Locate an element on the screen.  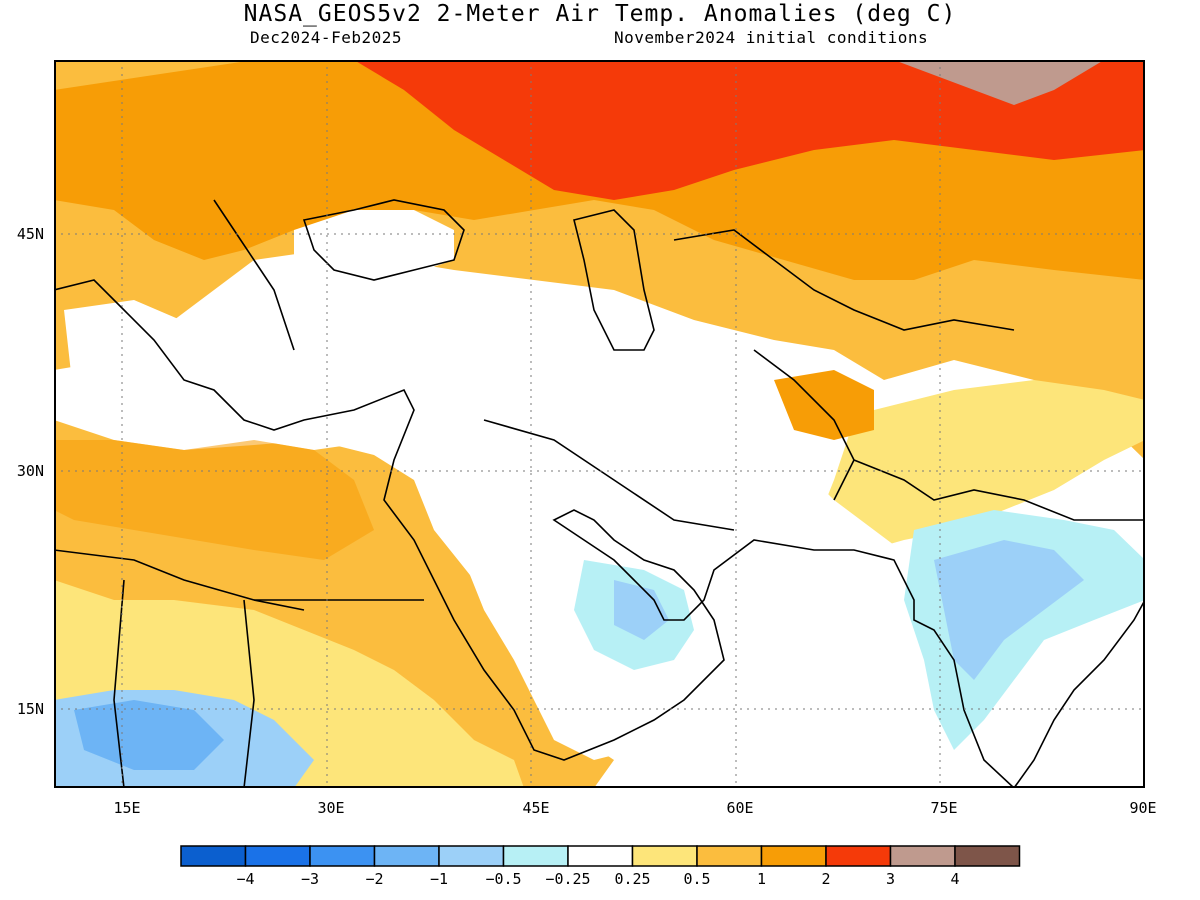
colorbar-tick-label: −4 is located at coordinates (245, 879).